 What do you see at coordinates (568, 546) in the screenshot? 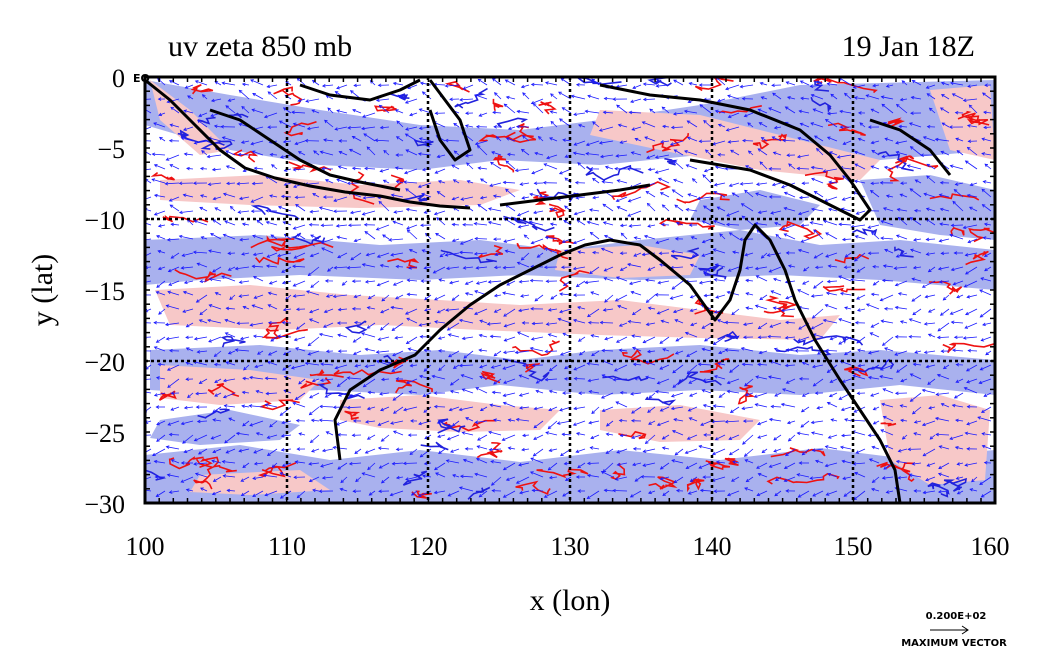
I see `x-tick-labels: 100 110 120 130 140 150 160` at bounding box center [568, 546].